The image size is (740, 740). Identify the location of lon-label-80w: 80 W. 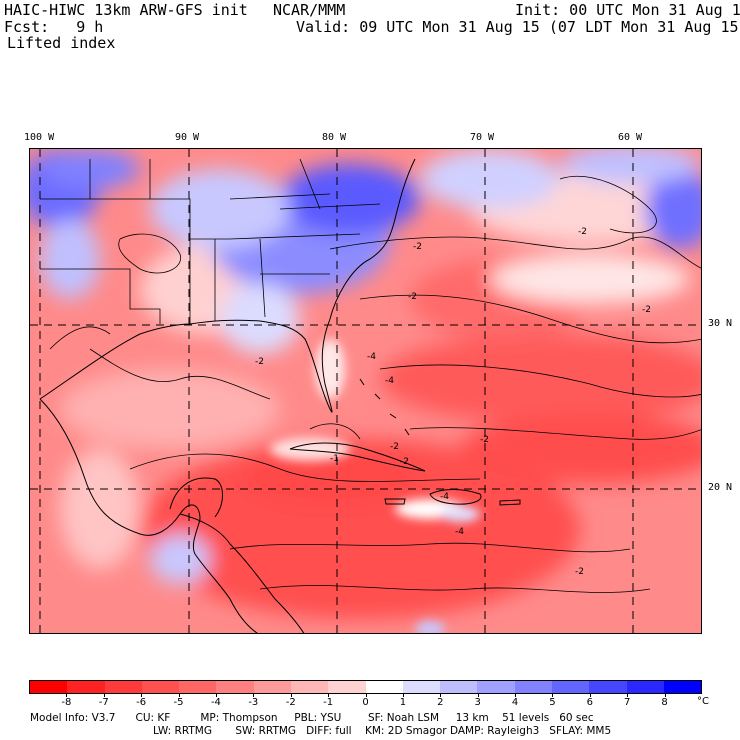
(334, 137).